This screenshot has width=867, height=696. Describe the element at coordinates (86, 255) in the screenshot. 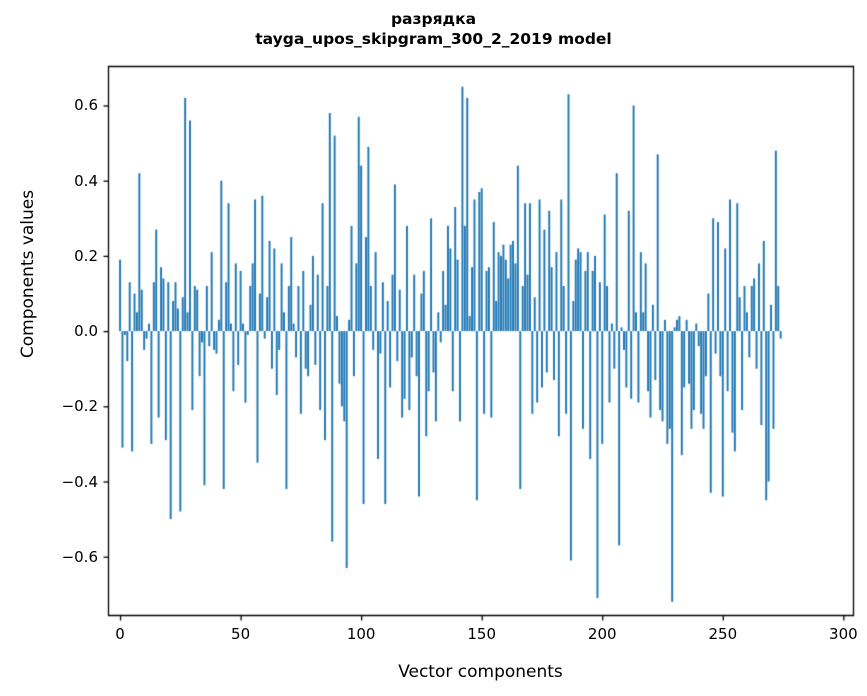

I see `y-tick-label: 0.2` at that location.